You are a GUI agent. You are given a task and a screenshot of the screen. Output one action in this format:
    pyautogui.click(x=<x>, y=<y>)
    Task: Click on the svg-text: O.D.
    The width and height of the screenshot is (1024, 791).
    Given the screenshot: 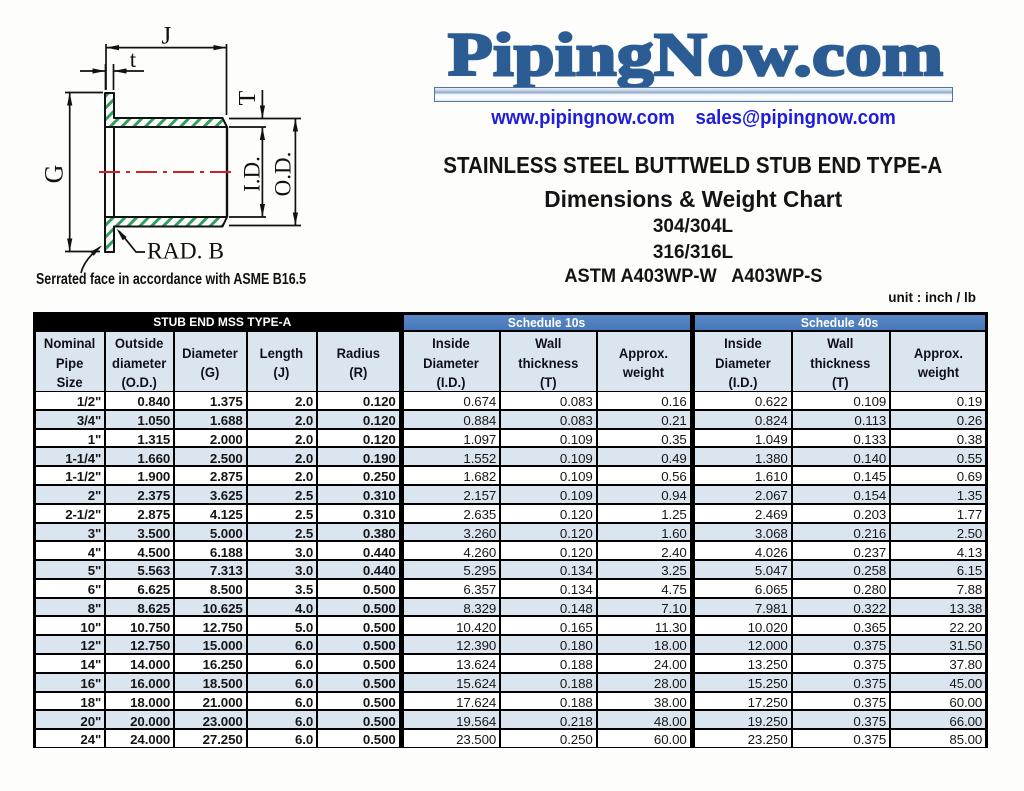 What is the action you would take?
    pyautogui.click(x=283, y=174)
    